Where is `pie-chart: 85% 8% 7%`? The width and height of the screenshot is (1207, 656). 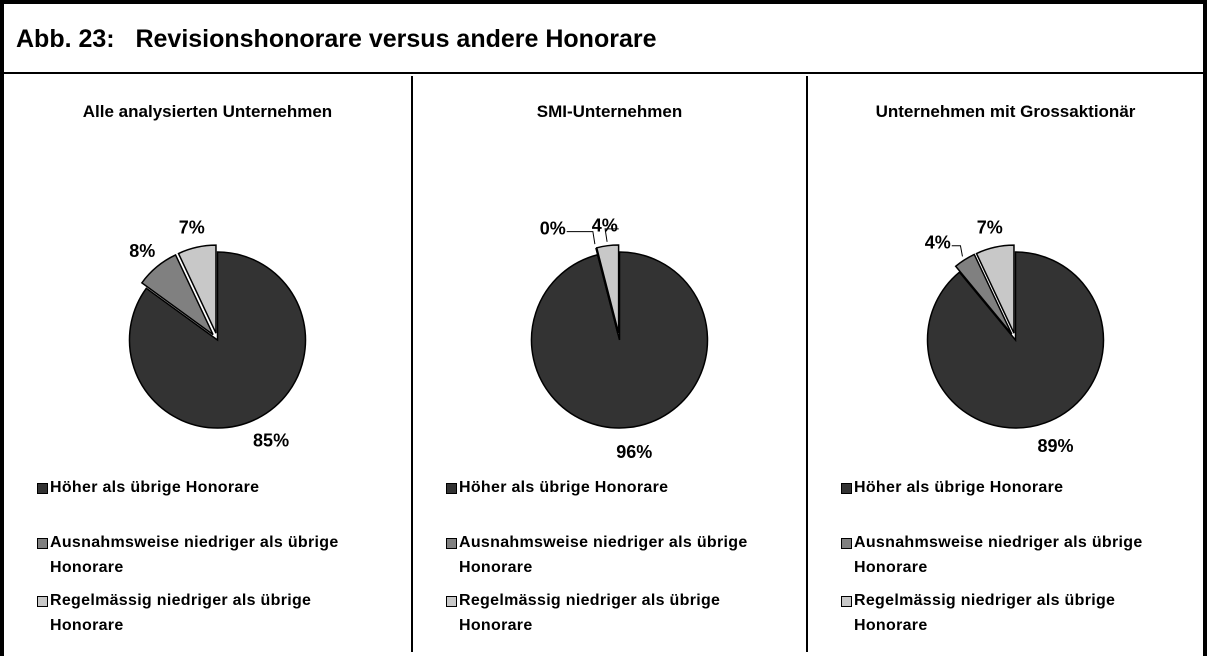
pie-chart: 85% 8% 7% is located at coordinates (217, 333).